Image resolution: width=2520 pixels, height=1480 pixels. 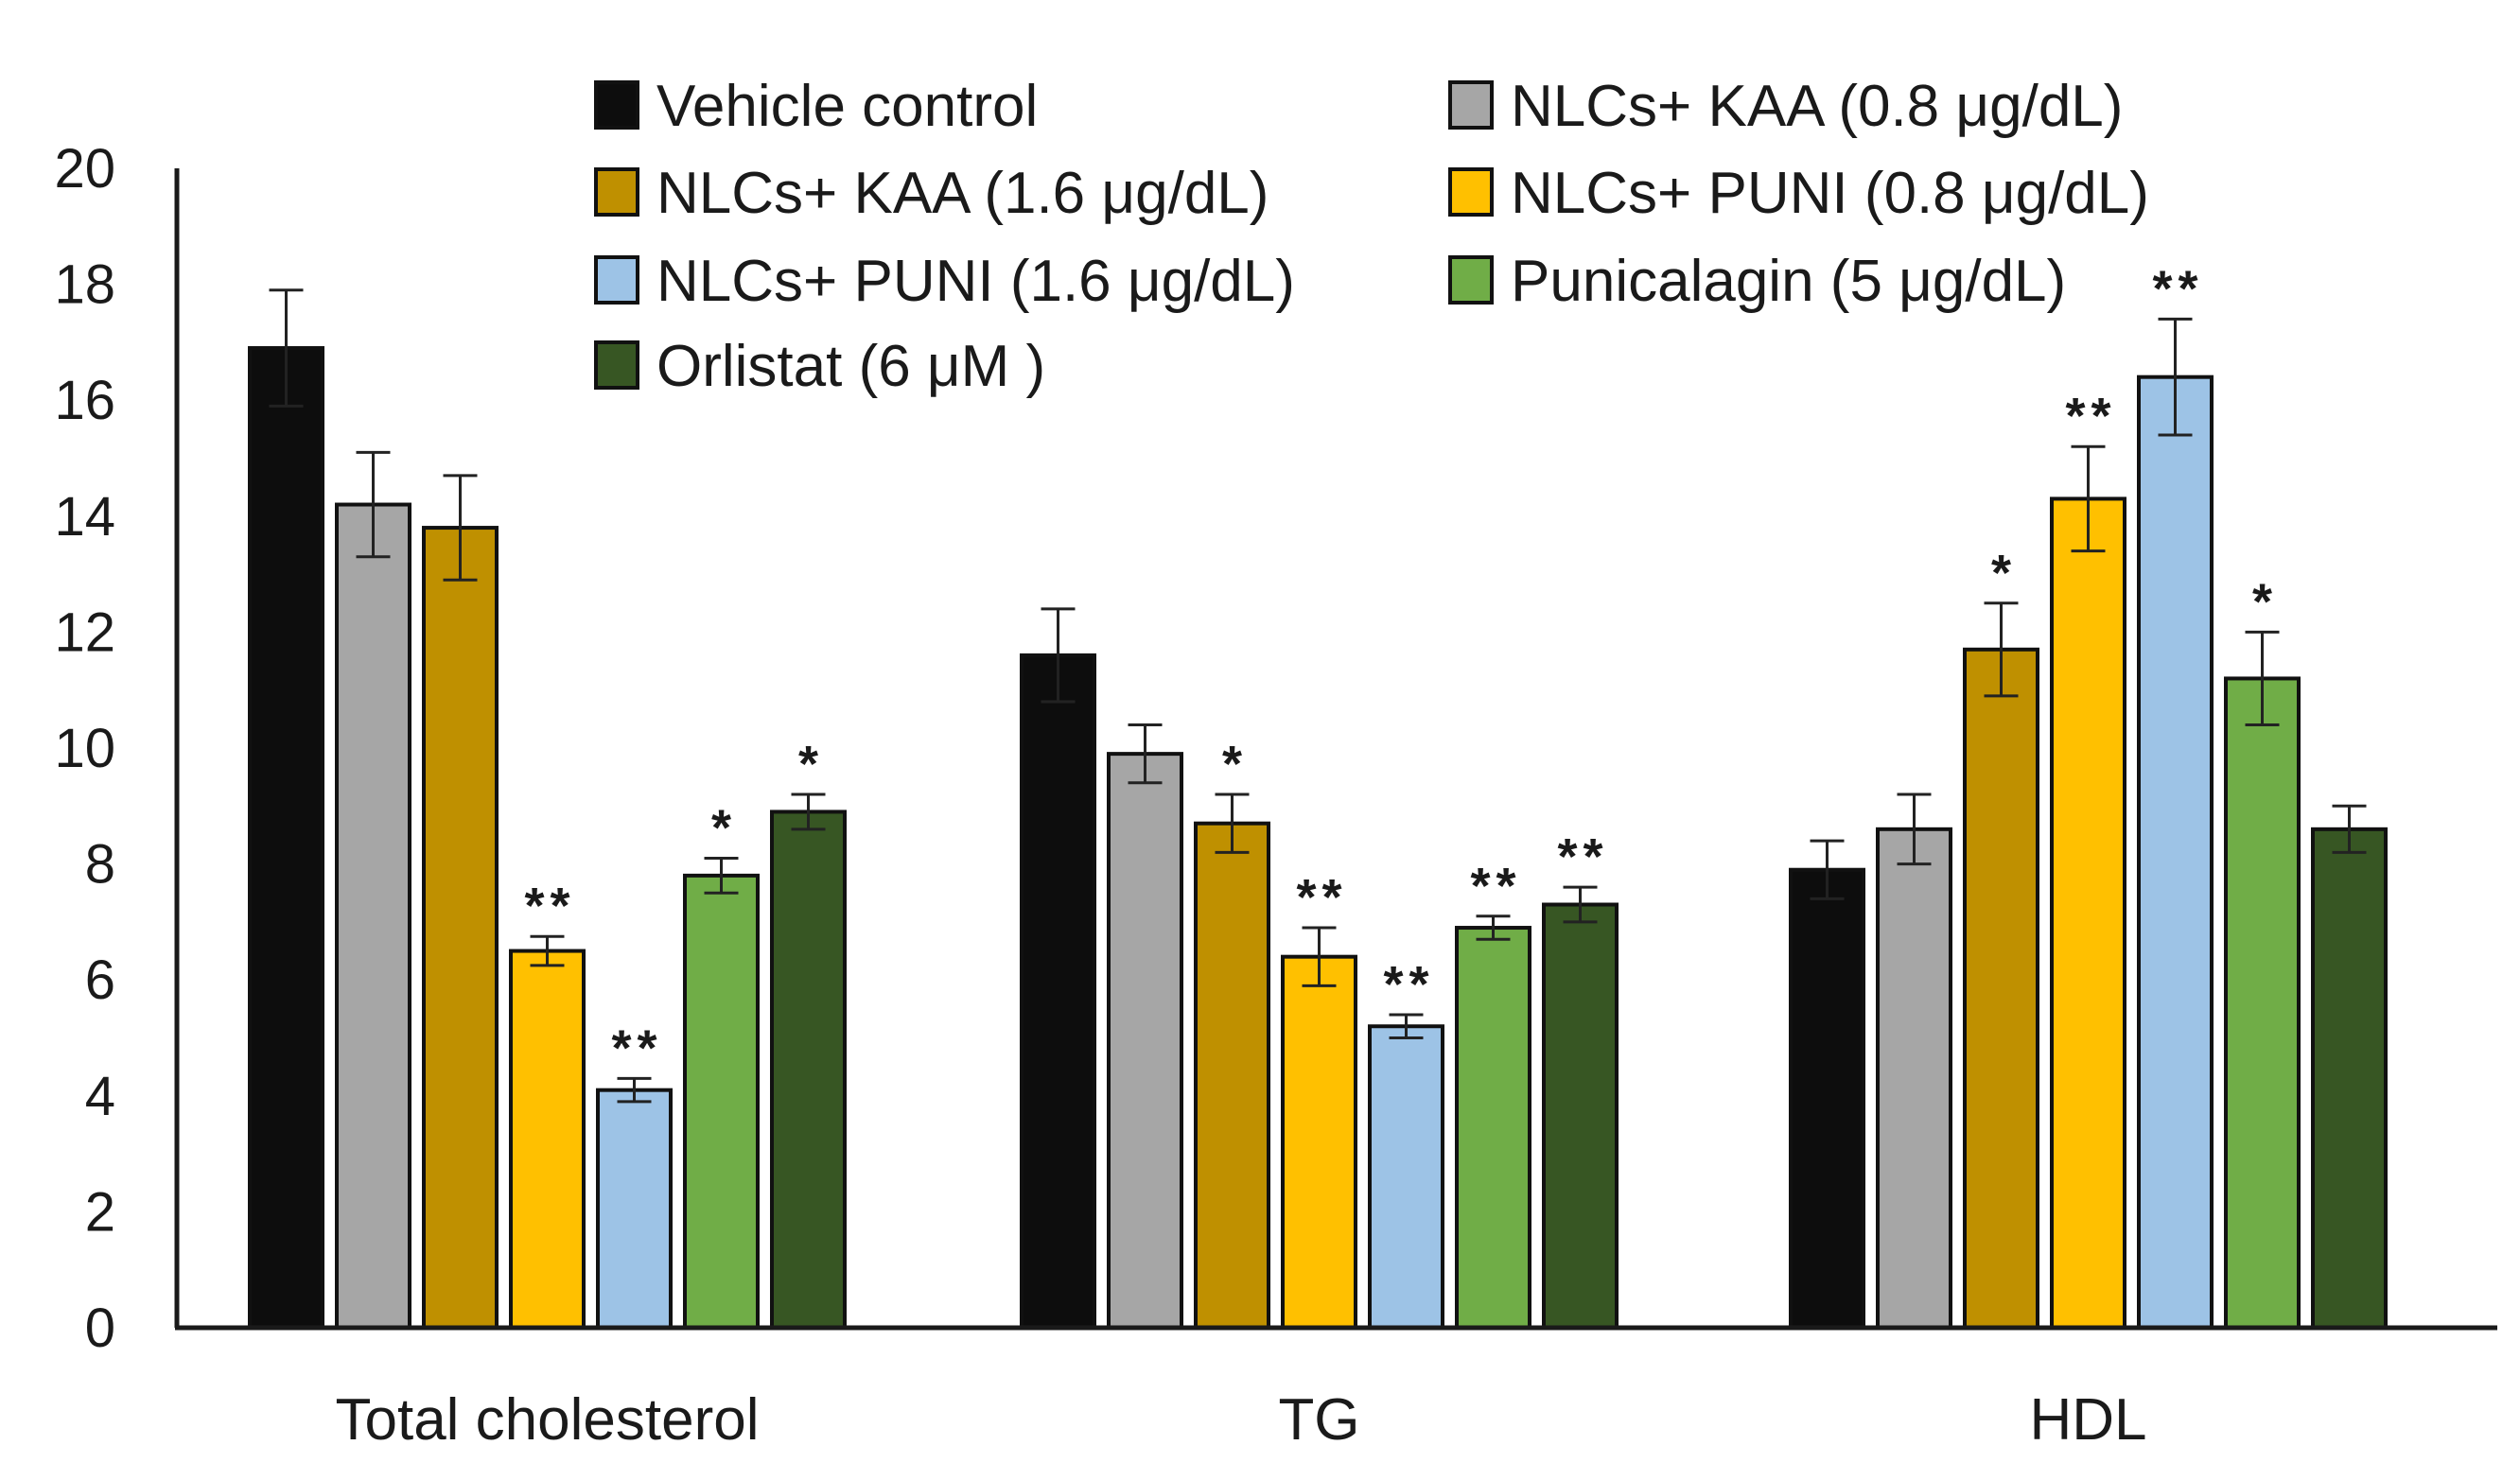 I want to click on significance-total-cholesterol-series-4: **, so click(x=549, y=906).